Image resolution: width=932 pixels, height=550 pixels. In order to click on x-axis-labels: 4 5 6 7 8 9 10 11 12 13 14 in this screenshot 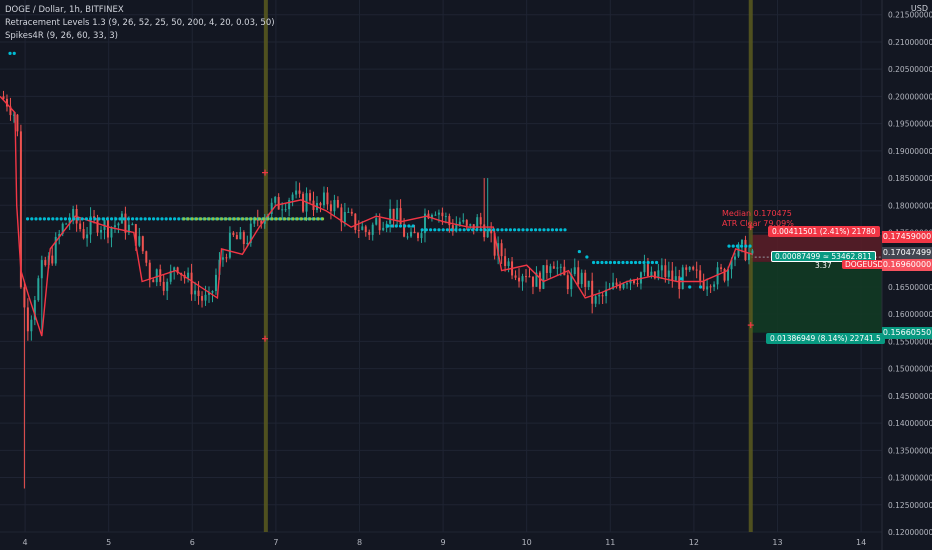, I will do `click(445, 542)`.